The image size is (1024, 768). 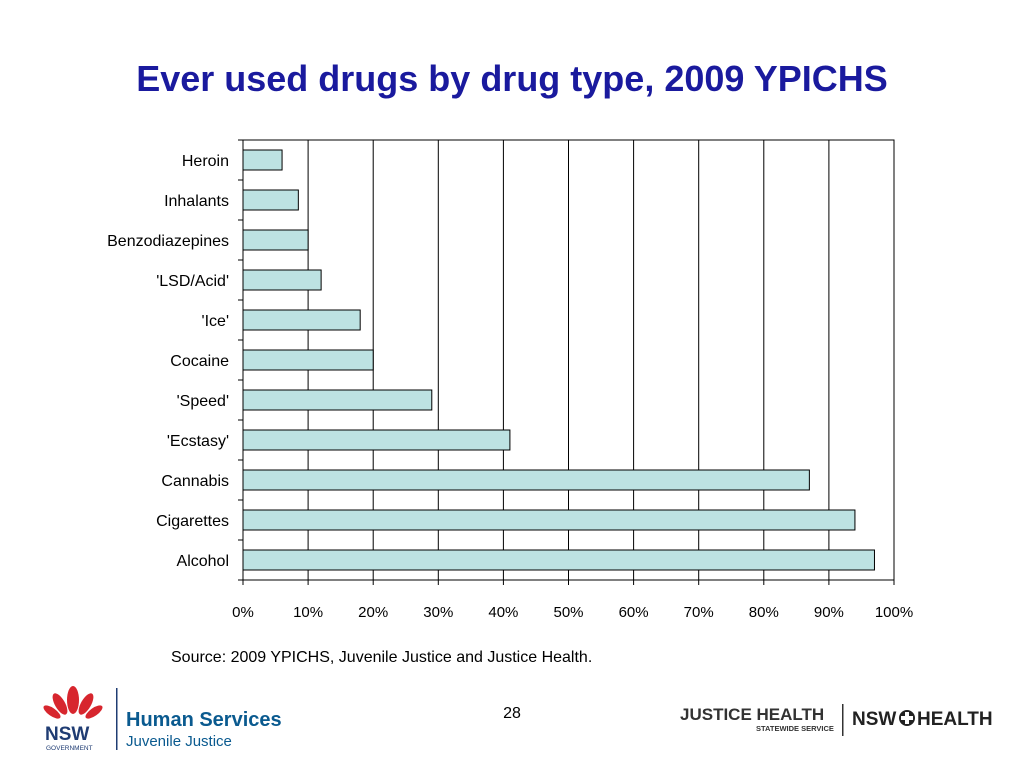 What do you see at coordinates (243, 612) in the screenshot?
I see `x-tick-label: 0%` at bounding box center [243, 612].